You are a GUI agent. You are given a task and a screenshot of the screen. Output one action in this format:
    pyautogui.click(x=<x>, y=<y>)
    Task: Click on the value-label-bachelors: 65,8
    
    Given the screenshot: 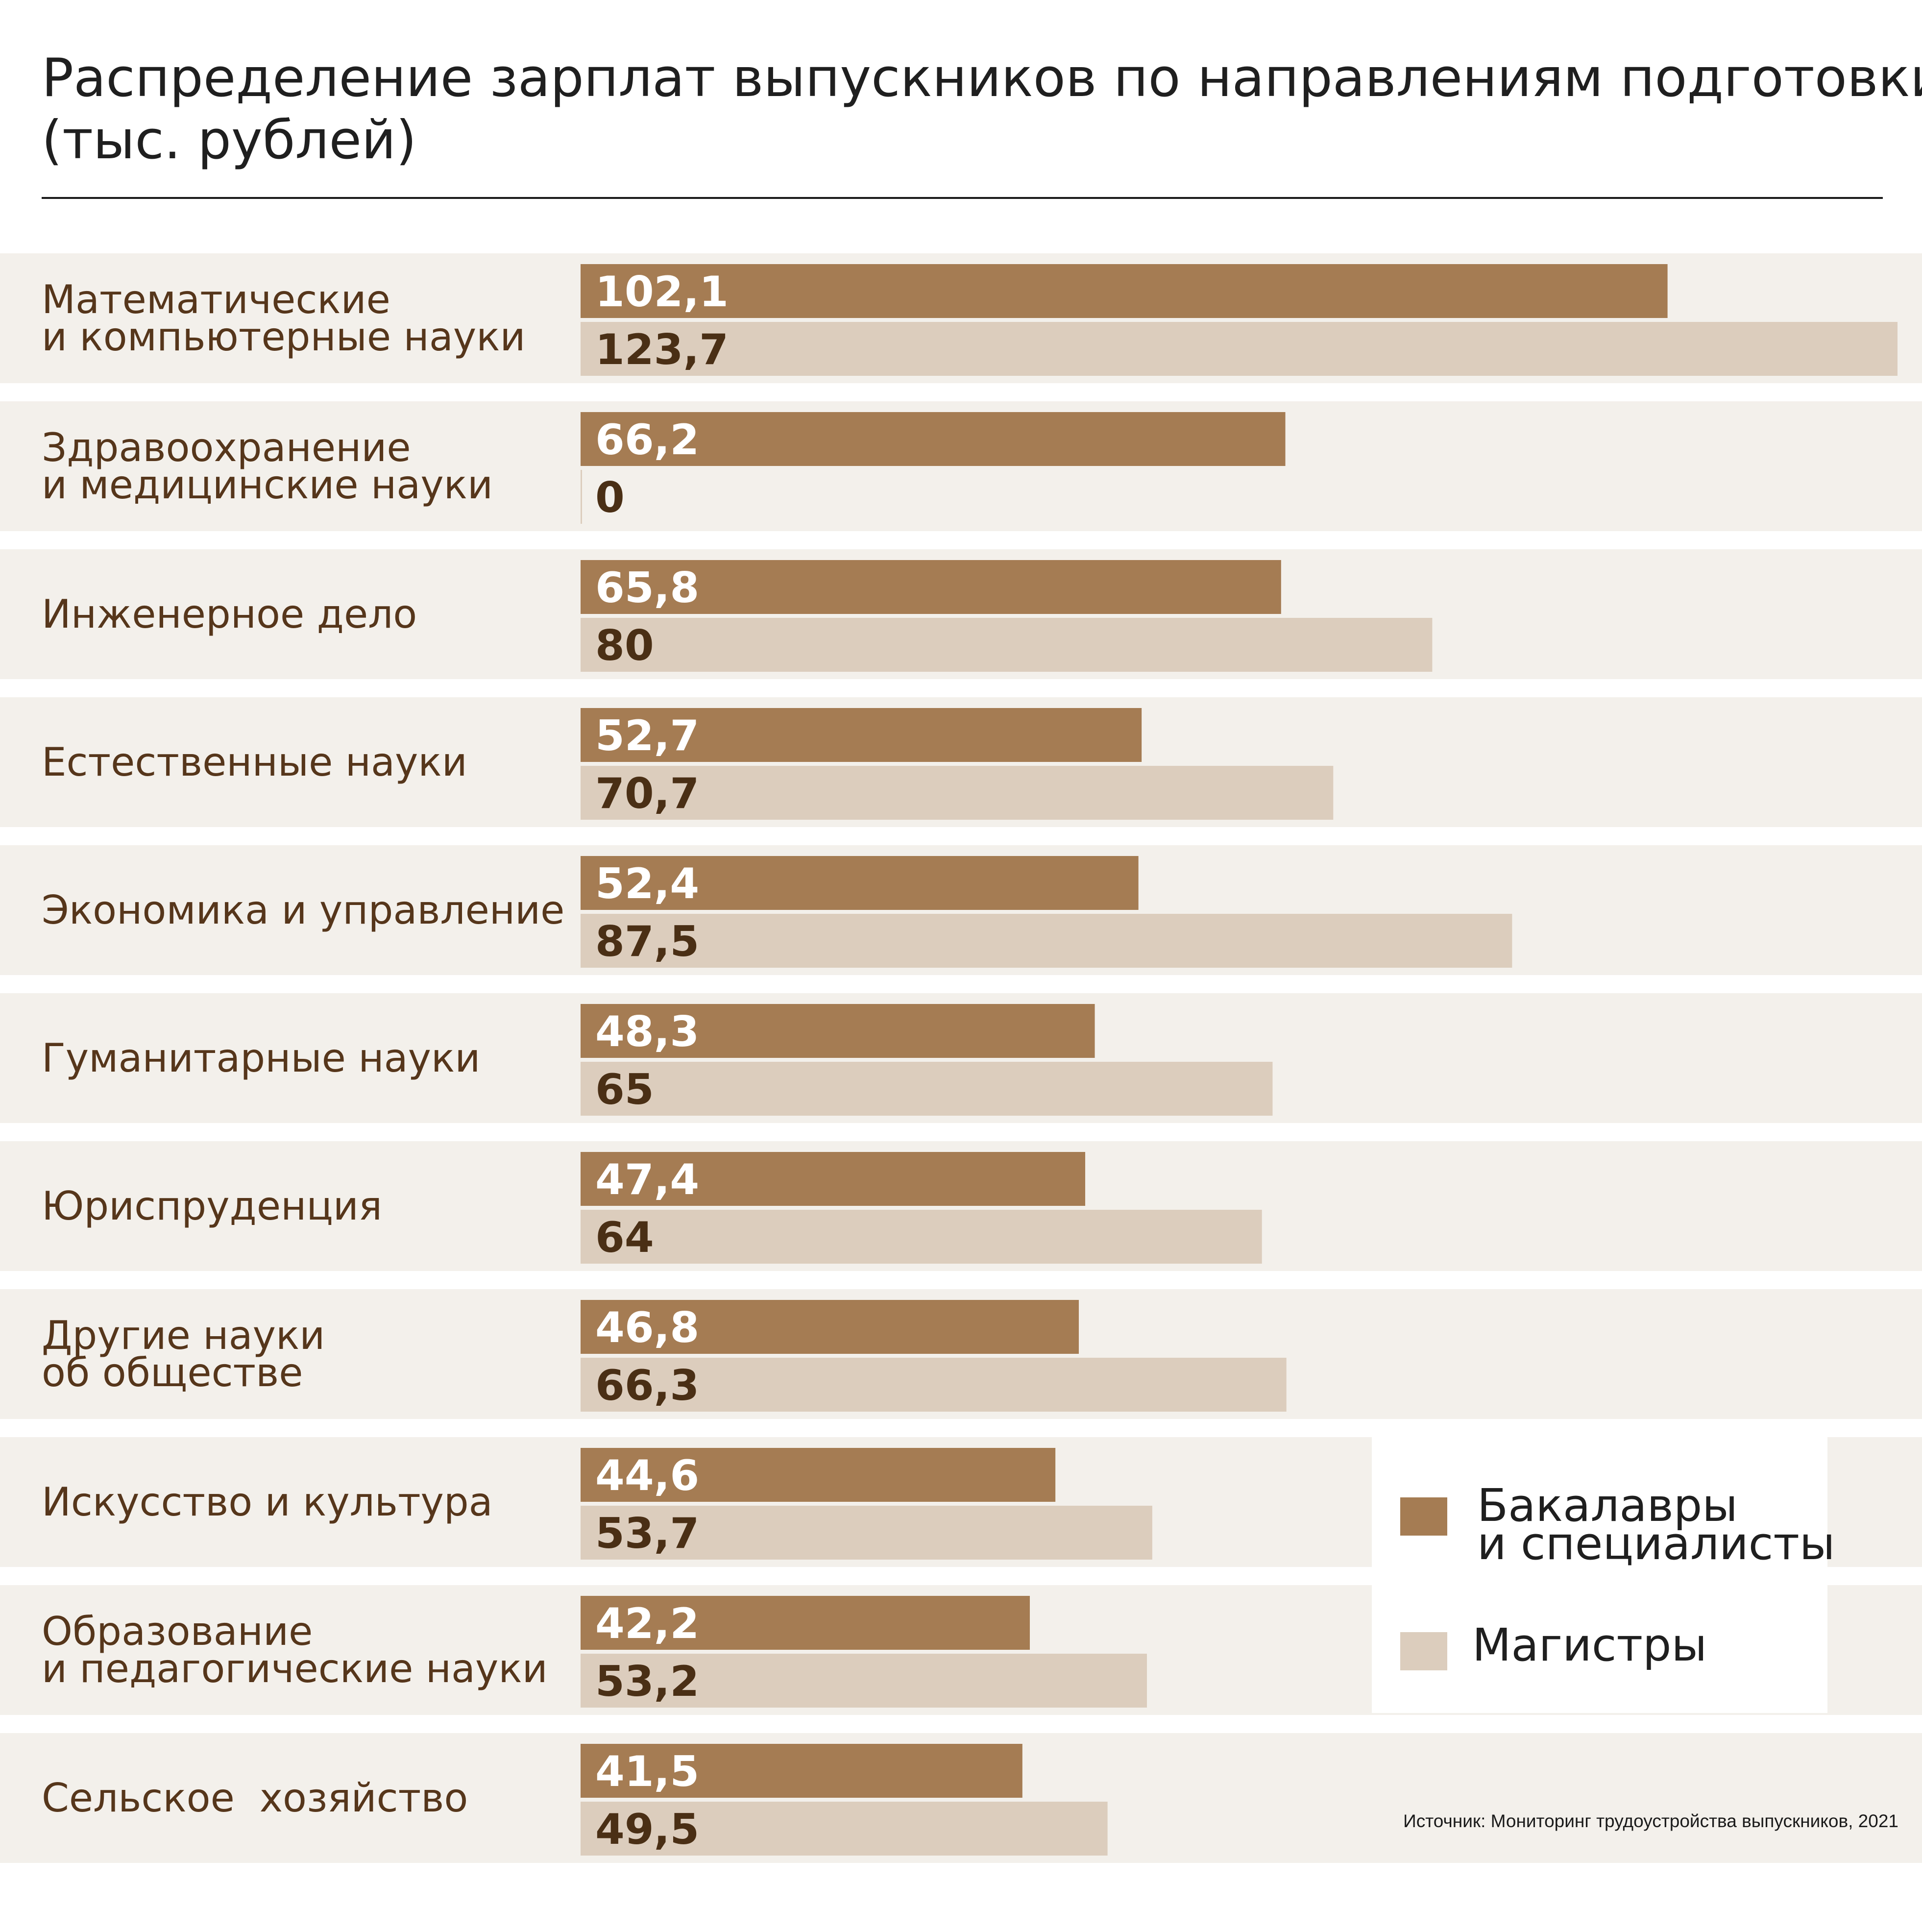 What is the action you would take?
    pyautogui.click(x=647, y=587)
    